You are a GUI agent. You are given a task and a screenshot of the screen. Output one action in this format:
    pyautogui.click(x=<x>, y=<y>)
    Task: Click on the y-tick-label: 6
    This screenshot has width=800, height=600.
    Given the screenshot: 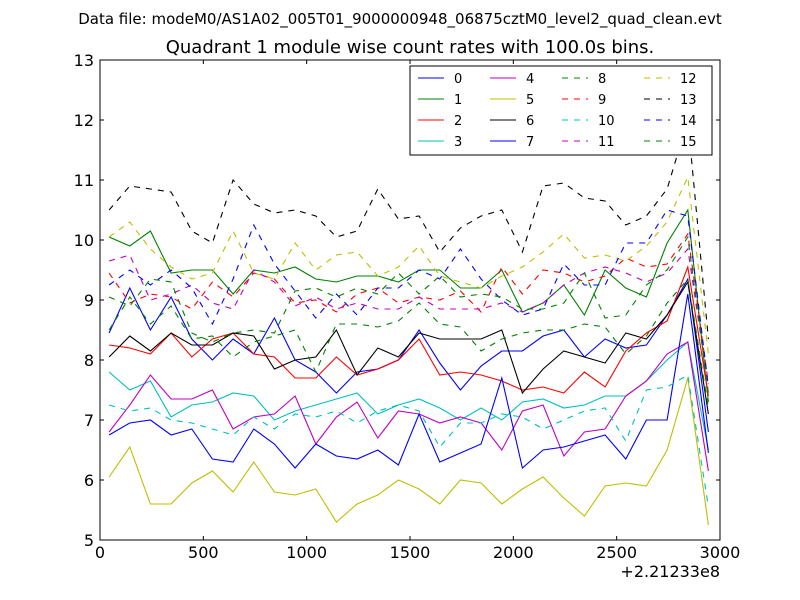 What is the action you would take?
    pyautogui.click(x=89, y=480)
    